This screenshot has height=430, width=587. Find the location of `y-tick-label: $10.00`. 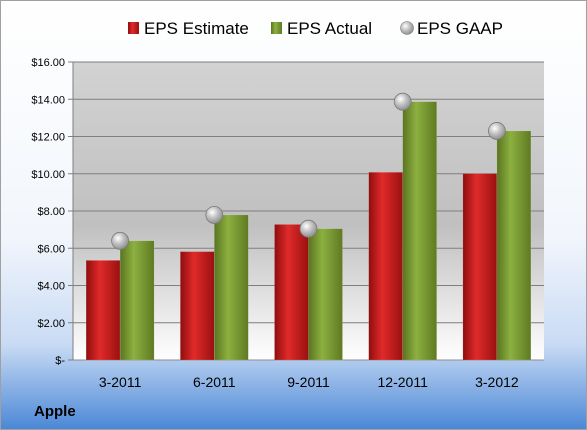

y-tick-label: $10.00 is located at coordinates (48, 175).